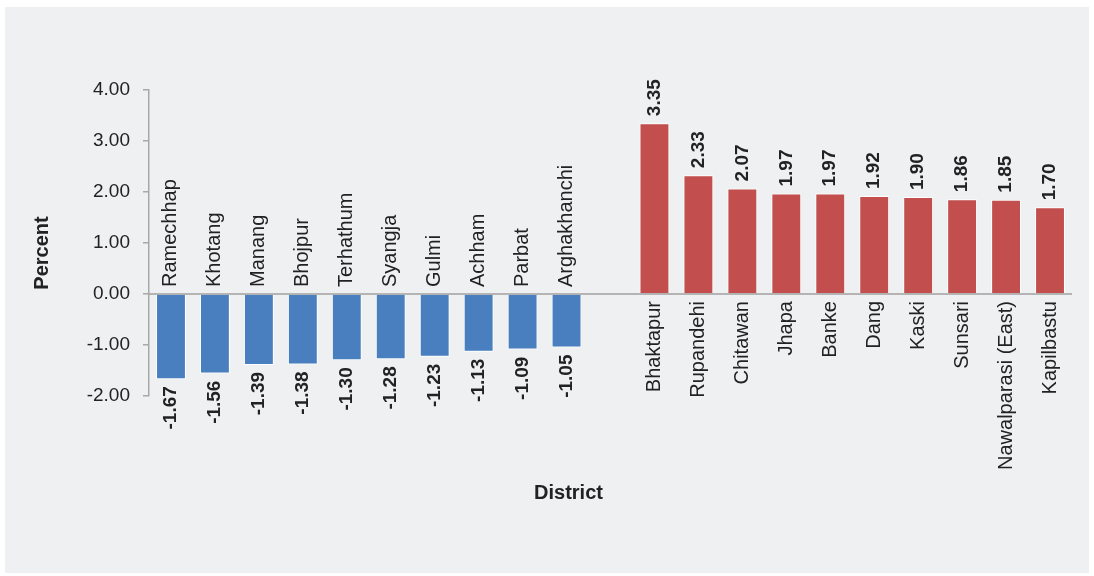  I want to click on data-label: -1.38, so click(302, 393).